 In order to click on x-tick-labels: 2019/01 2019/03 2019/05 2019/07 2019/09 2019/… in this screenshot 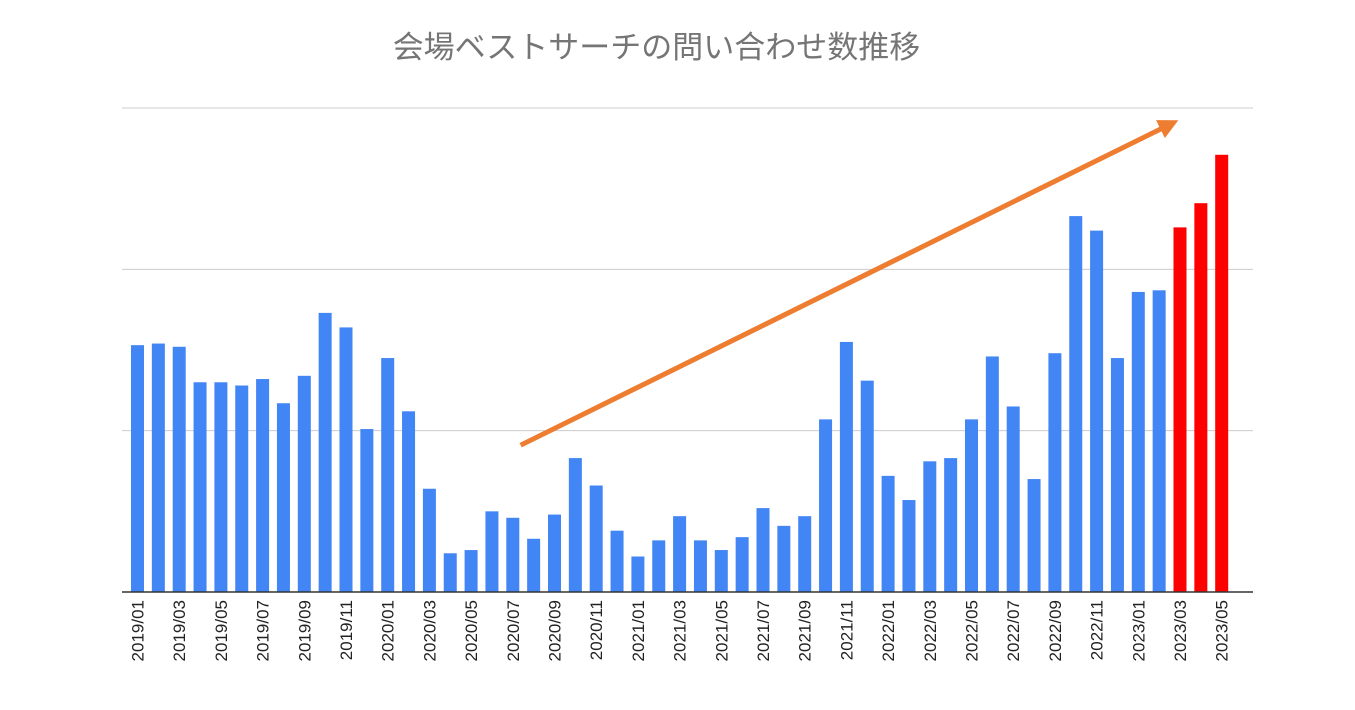, I will do `click(680, 630)`.